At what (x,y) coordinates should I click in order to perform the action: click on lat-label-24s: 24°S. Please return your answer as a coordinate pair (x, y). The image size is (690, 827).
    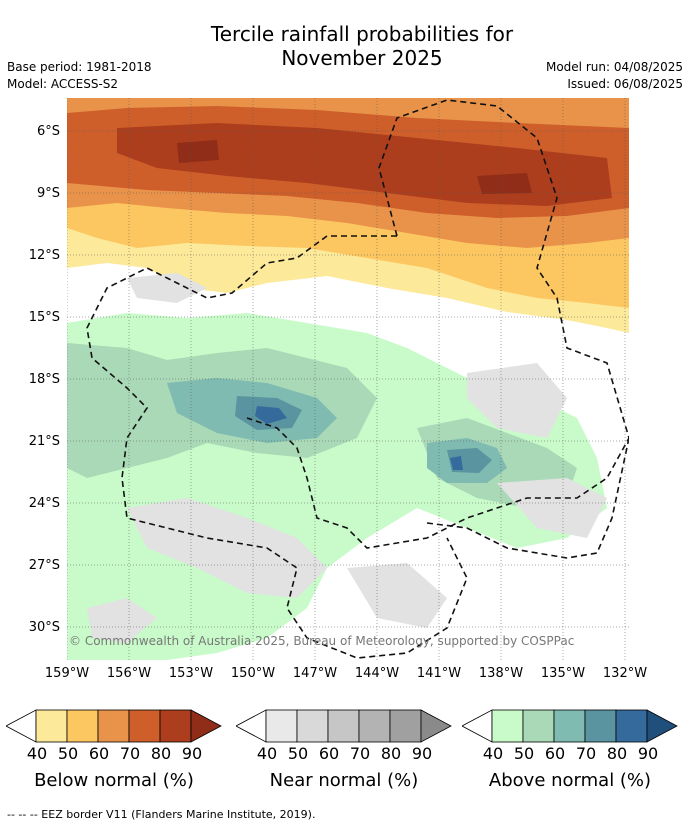
    Looking at the image, I should click on (44, 503).